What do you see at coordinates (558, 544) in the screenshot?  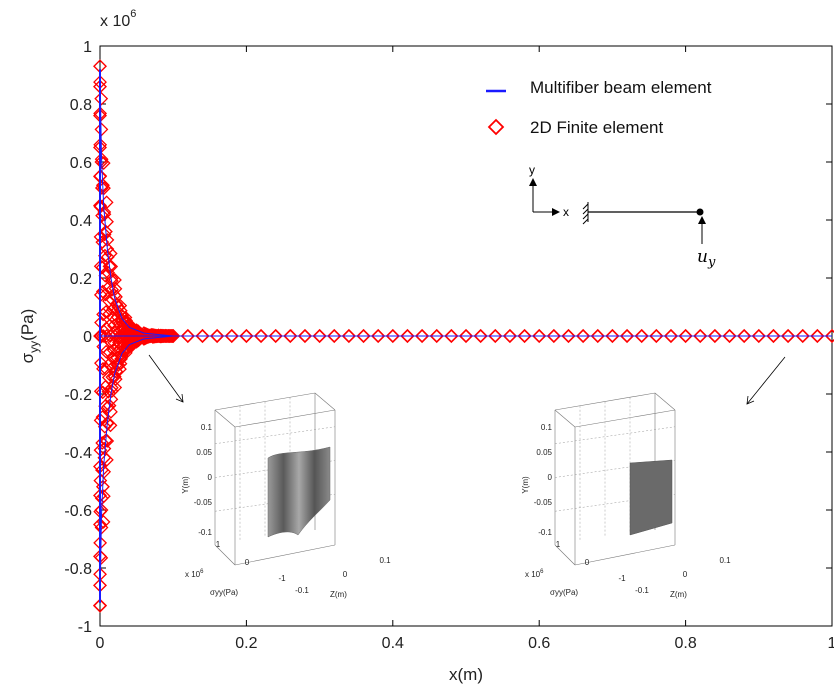 I see `inset-x-tick-label: 1` at bounding box center [558, 544].